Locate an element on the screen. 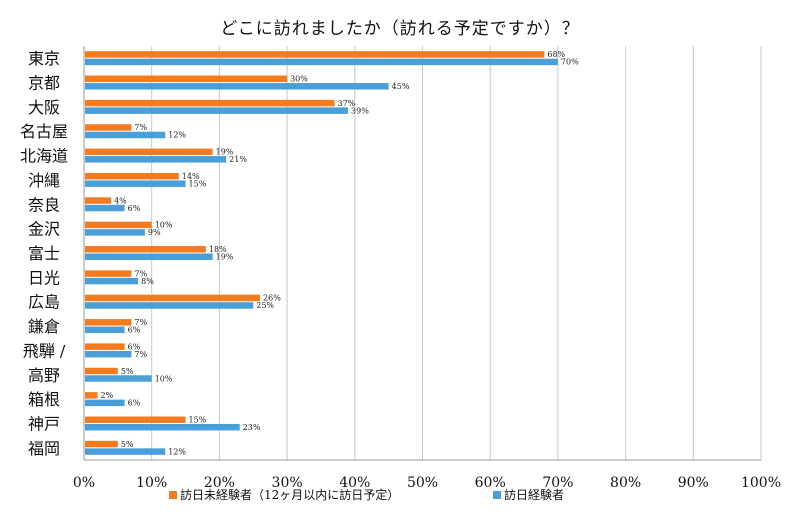 This screenshot has width=800, height=523. category-label: 富士 is located at coordinates (44, 253).